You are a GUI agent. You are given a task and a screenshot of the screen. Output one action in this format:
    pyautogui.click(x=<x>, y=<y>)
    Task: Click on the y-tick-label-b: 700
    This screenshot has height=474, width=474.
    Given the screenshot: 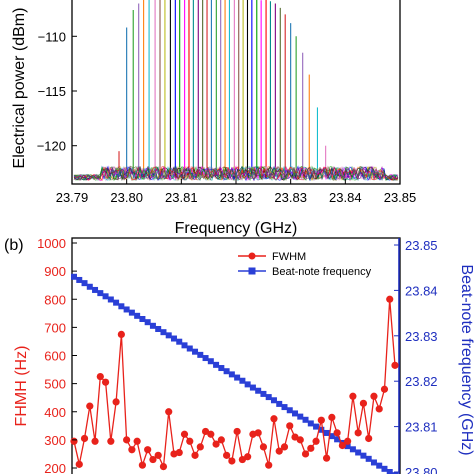 What is the action you would take?
    pyautogui.click(x=55, y=327)
    